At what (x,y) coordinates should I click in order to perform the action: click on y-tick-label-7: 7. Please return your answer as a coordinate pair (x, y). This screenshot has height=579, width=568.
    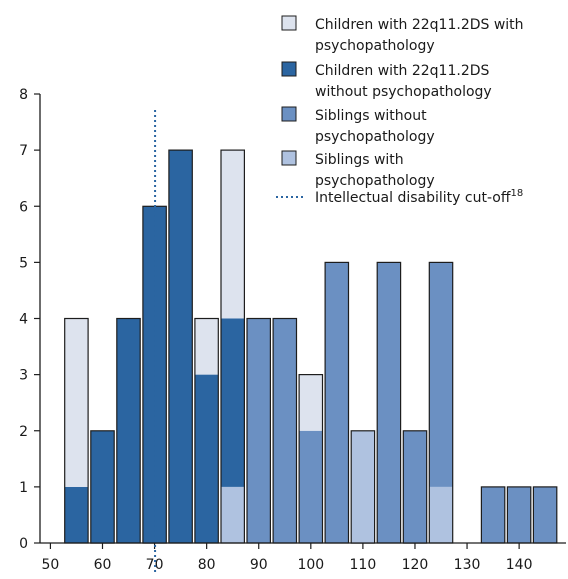
    Looking at the image, I should click on (23, 151).